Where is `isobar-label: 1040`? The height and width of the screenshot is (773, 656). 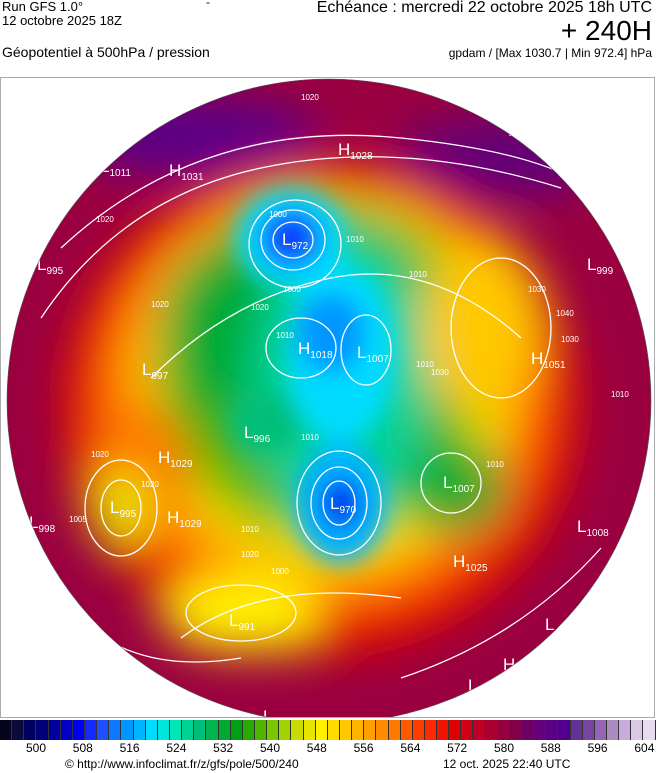 isobar-label: 1040 is located at coordinates (565, 313).